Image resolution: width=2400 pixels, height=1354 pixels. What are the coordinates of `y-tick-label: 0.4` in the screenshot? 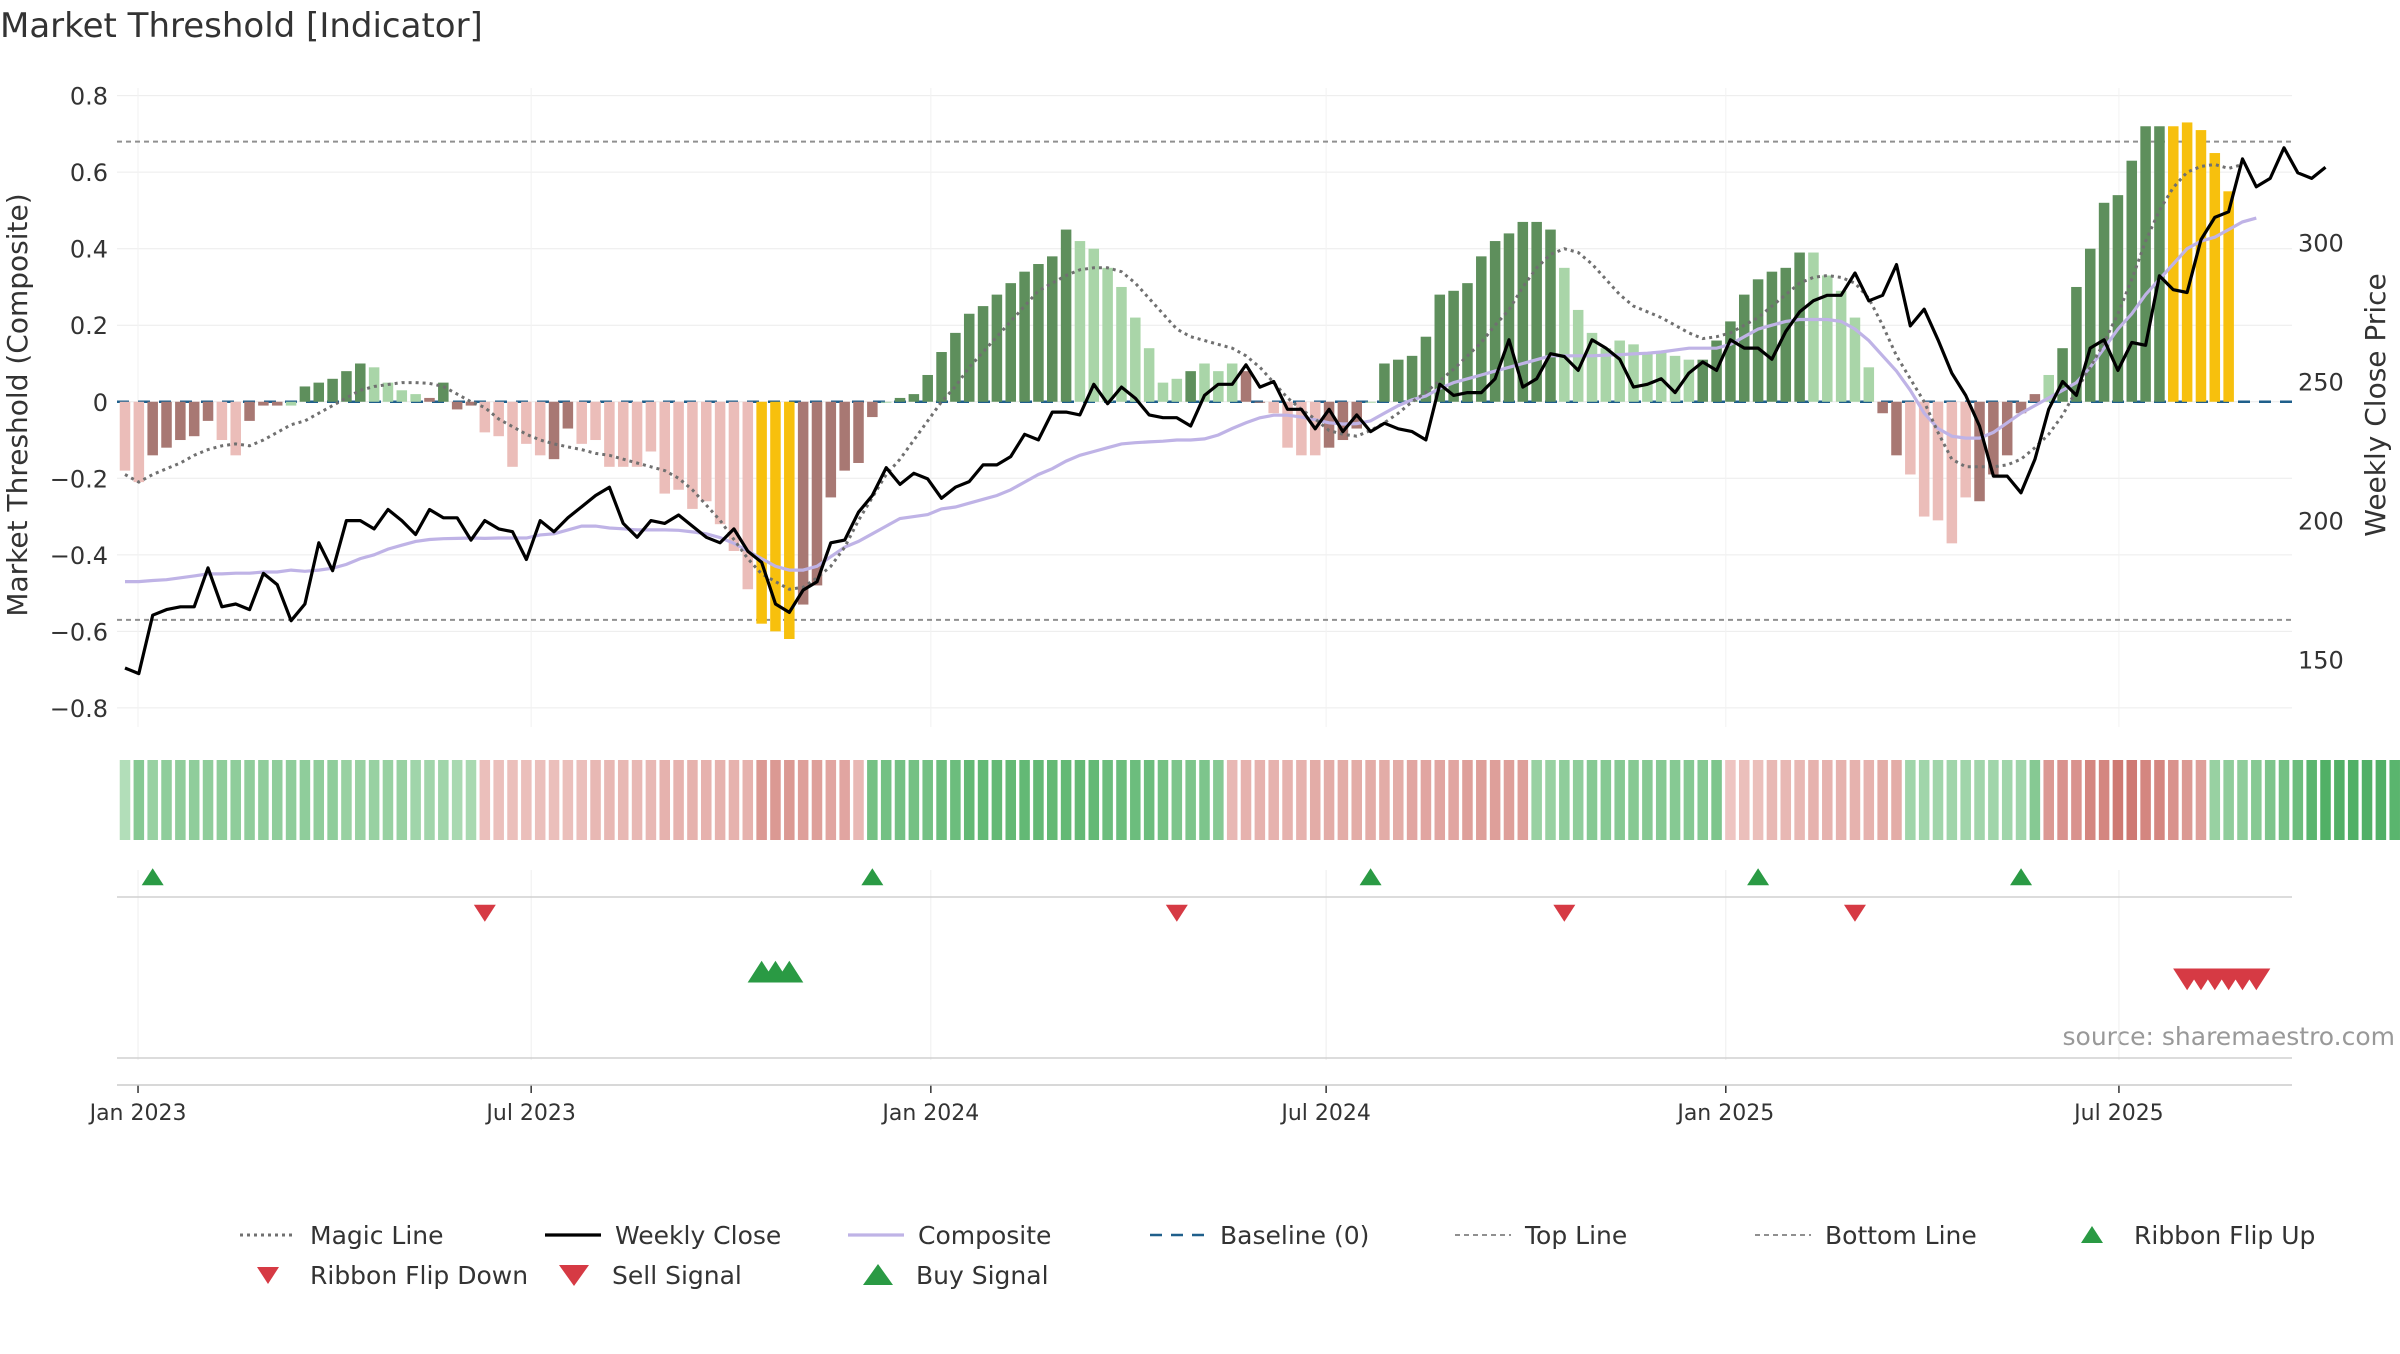 It's located at (89, 250).